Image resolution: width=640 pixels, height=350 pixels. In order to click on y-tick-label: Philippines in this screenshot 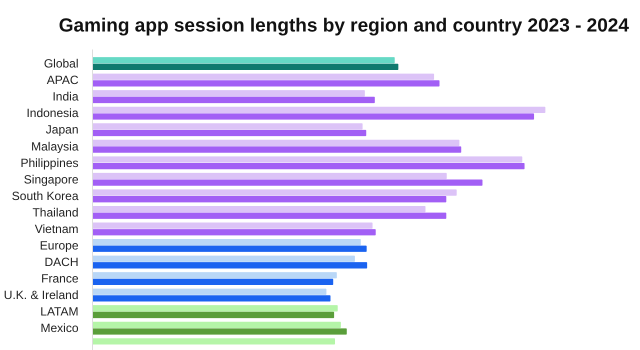, I will do `click(49, 163)`.